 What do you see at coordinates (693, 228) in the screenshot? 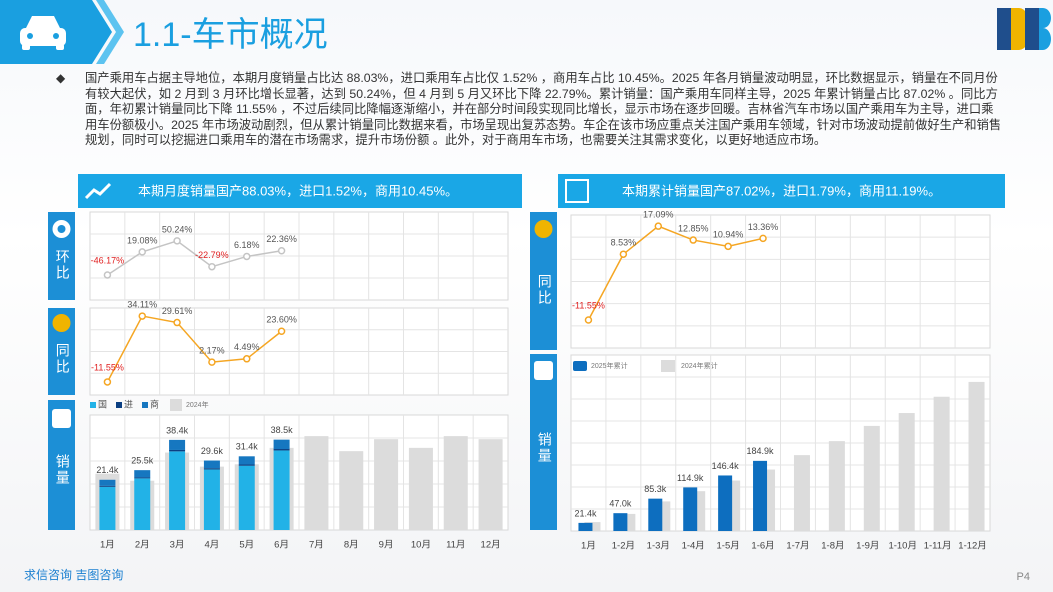
I see `data-label: 12.85%` at bounding box center [693, 228].